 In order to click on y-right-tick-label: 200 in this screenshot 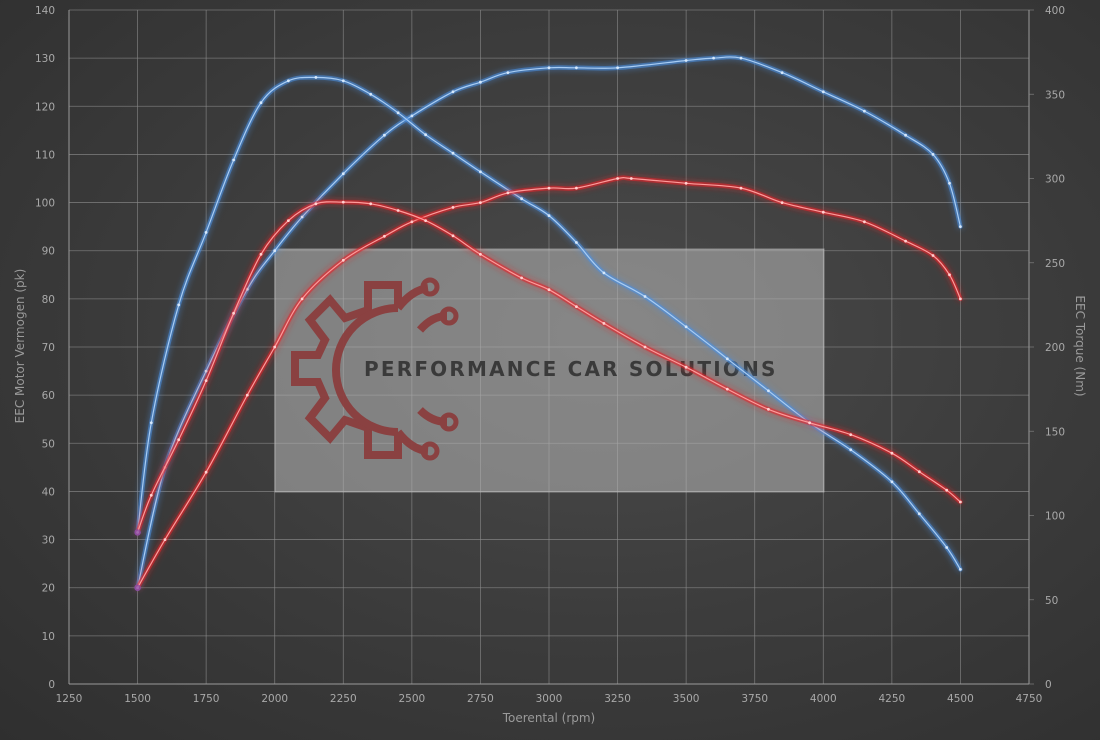, I will do `click(1055, 348)`.